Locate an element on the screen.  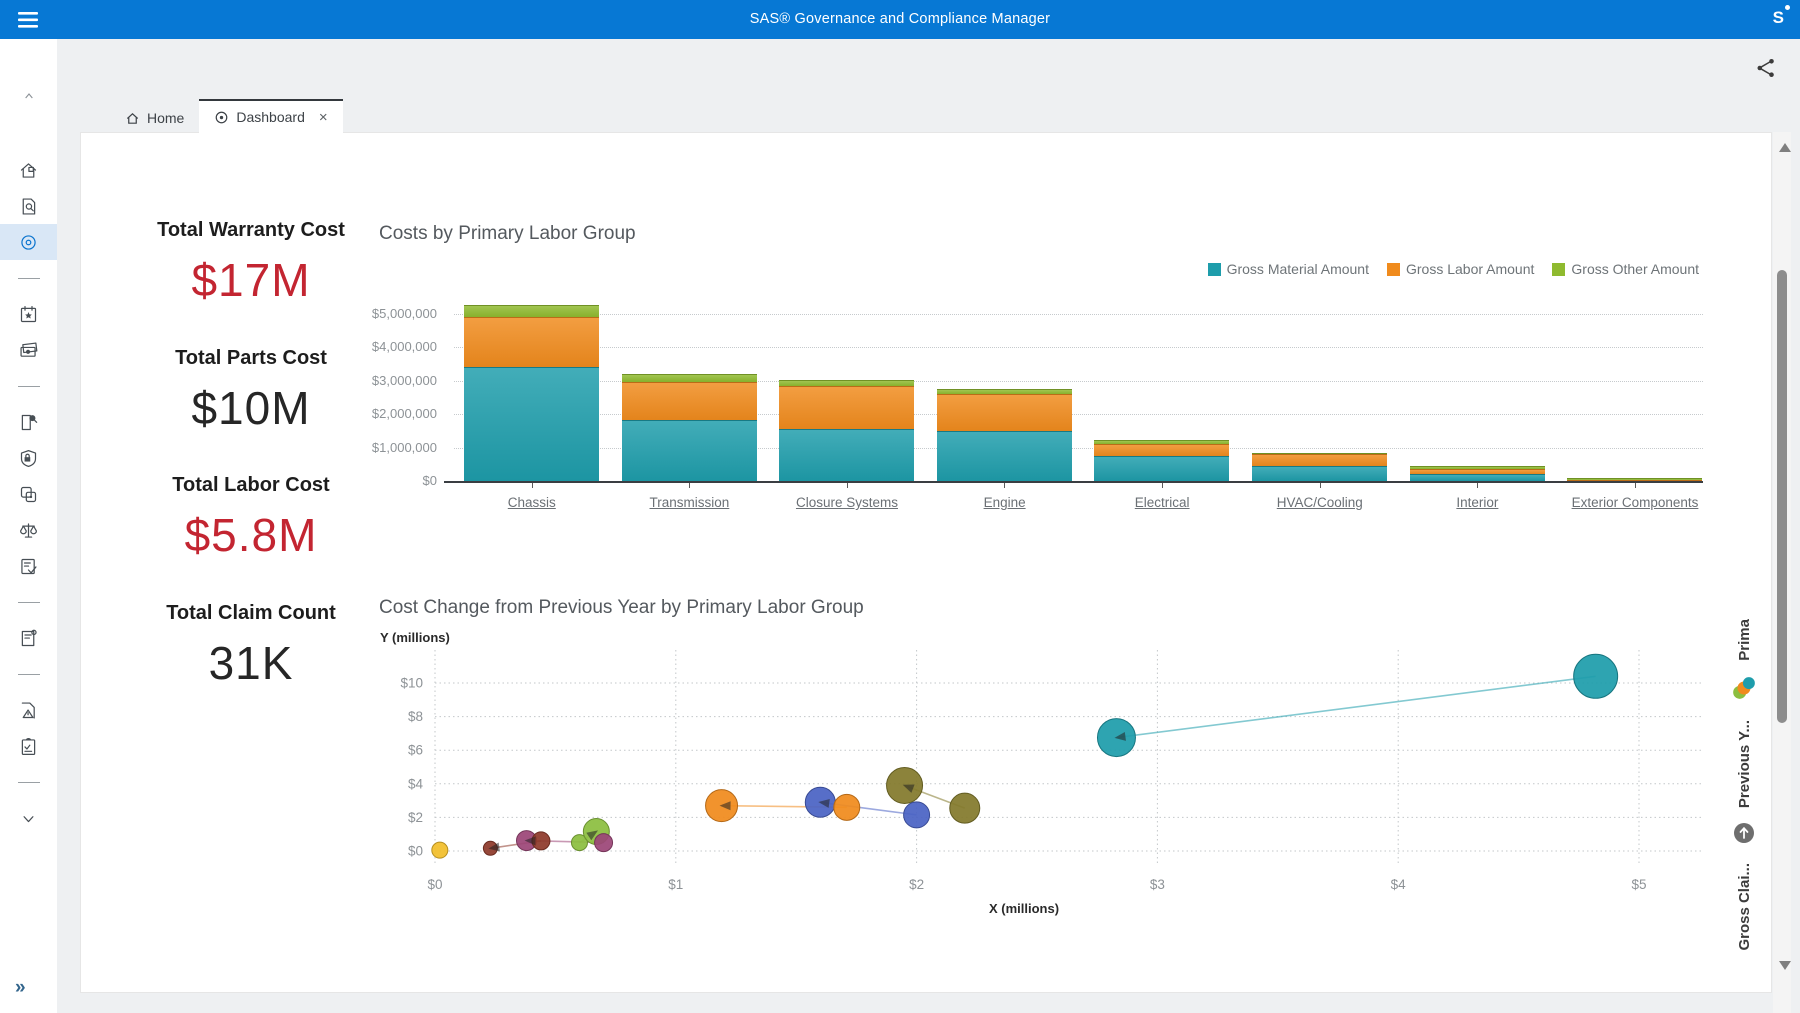
legend-item-gross-material-amount: Gross Material Amount is located at coordinates (1288, 269).